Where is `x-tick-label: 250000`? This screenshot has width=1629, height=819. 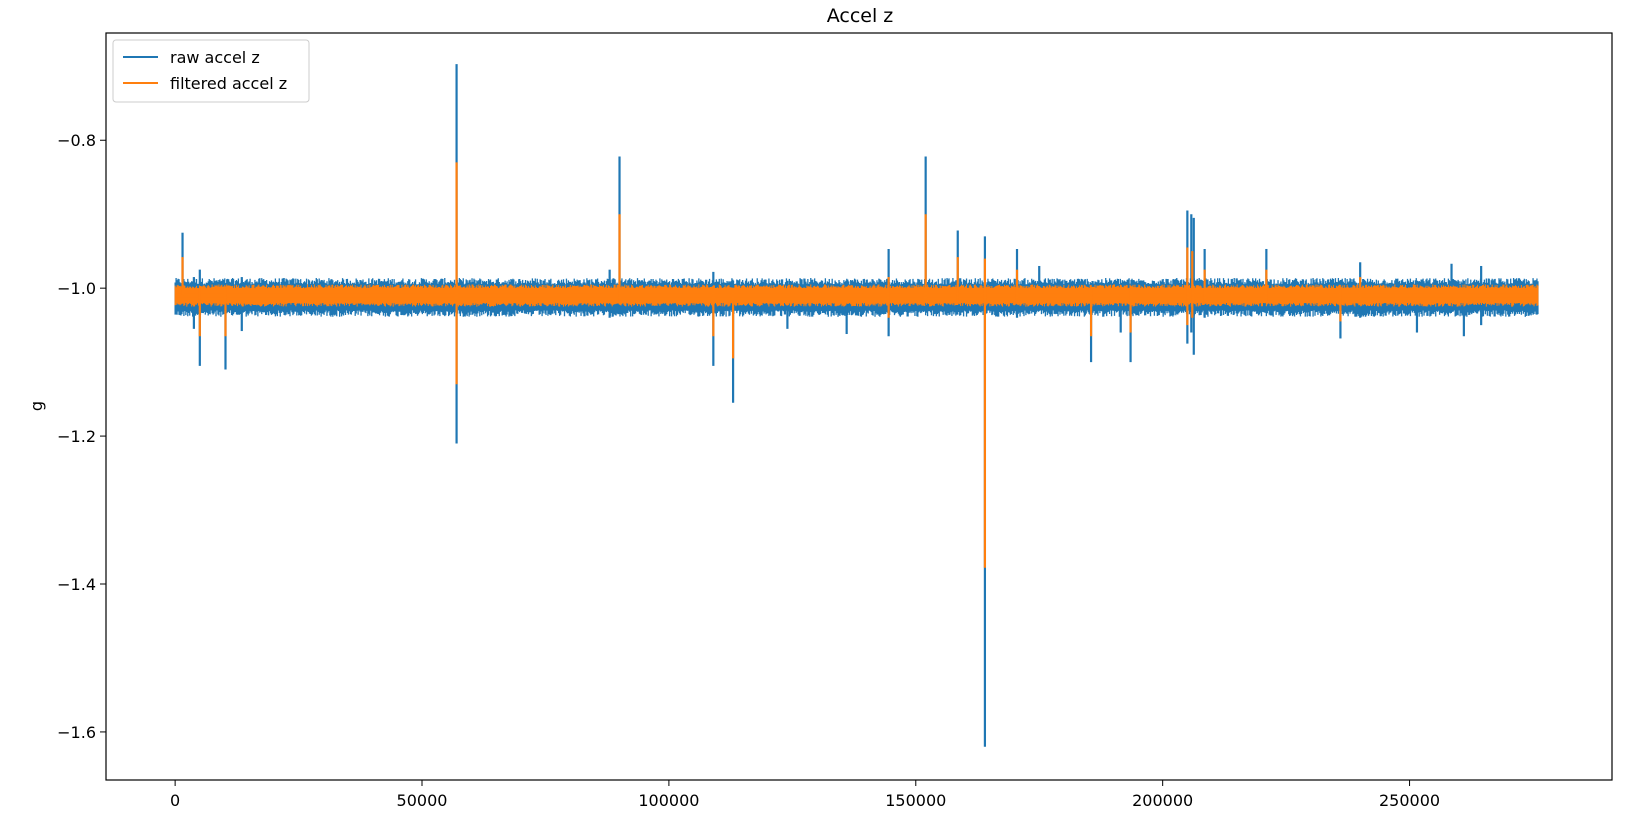
x-tick-label: 250000 is located at coordinates (1409, 800).